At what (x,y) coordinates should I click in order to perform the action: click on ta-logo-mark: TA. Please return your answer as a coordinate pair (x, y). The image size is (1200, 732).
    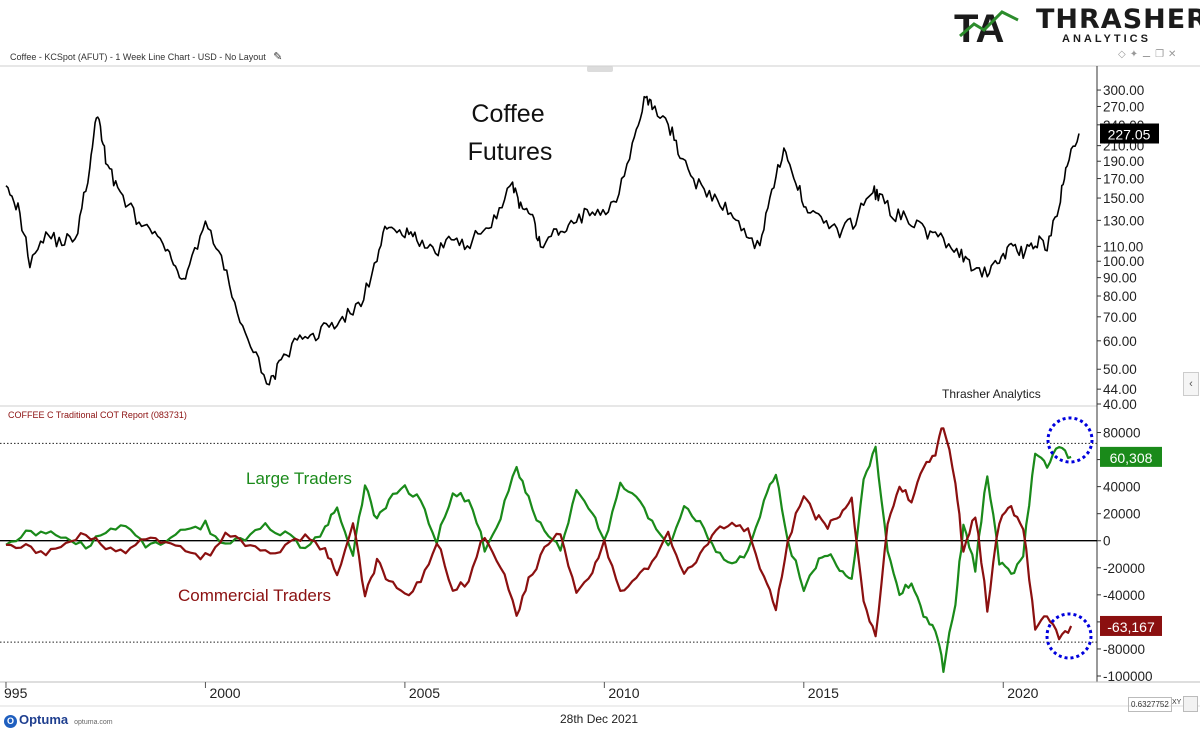
    Looking at the image, I should click on (986, 27).